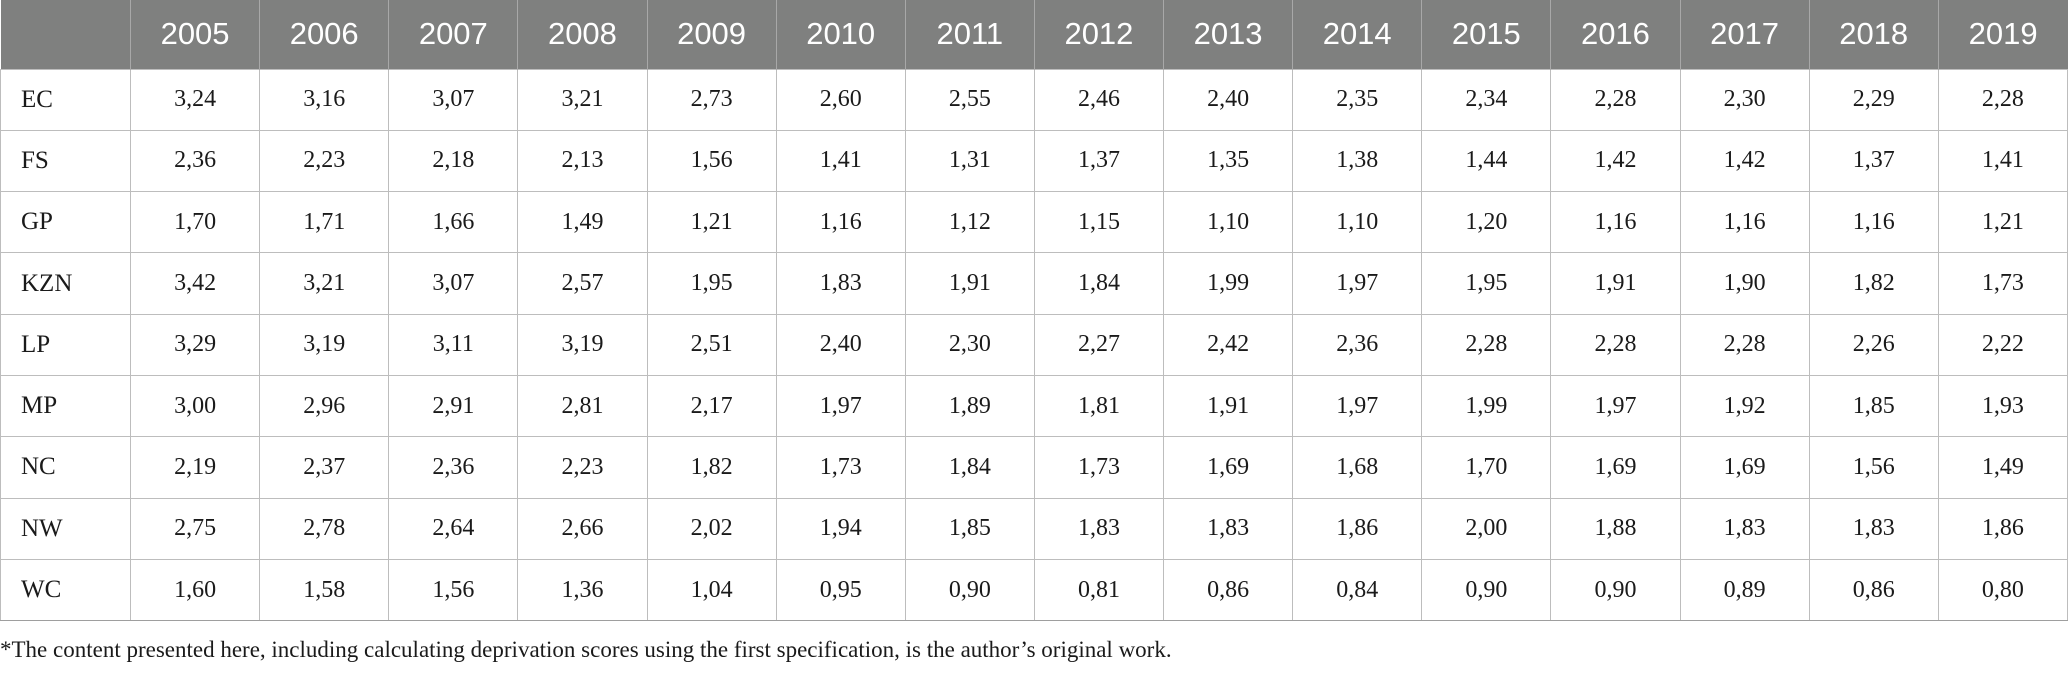 The width and height of the screenshot is (2068, 677). What do you see at coordinates (324, 406) in the screenshot?
I see `score-cell: 2,96` at bounding box center [324, 406].